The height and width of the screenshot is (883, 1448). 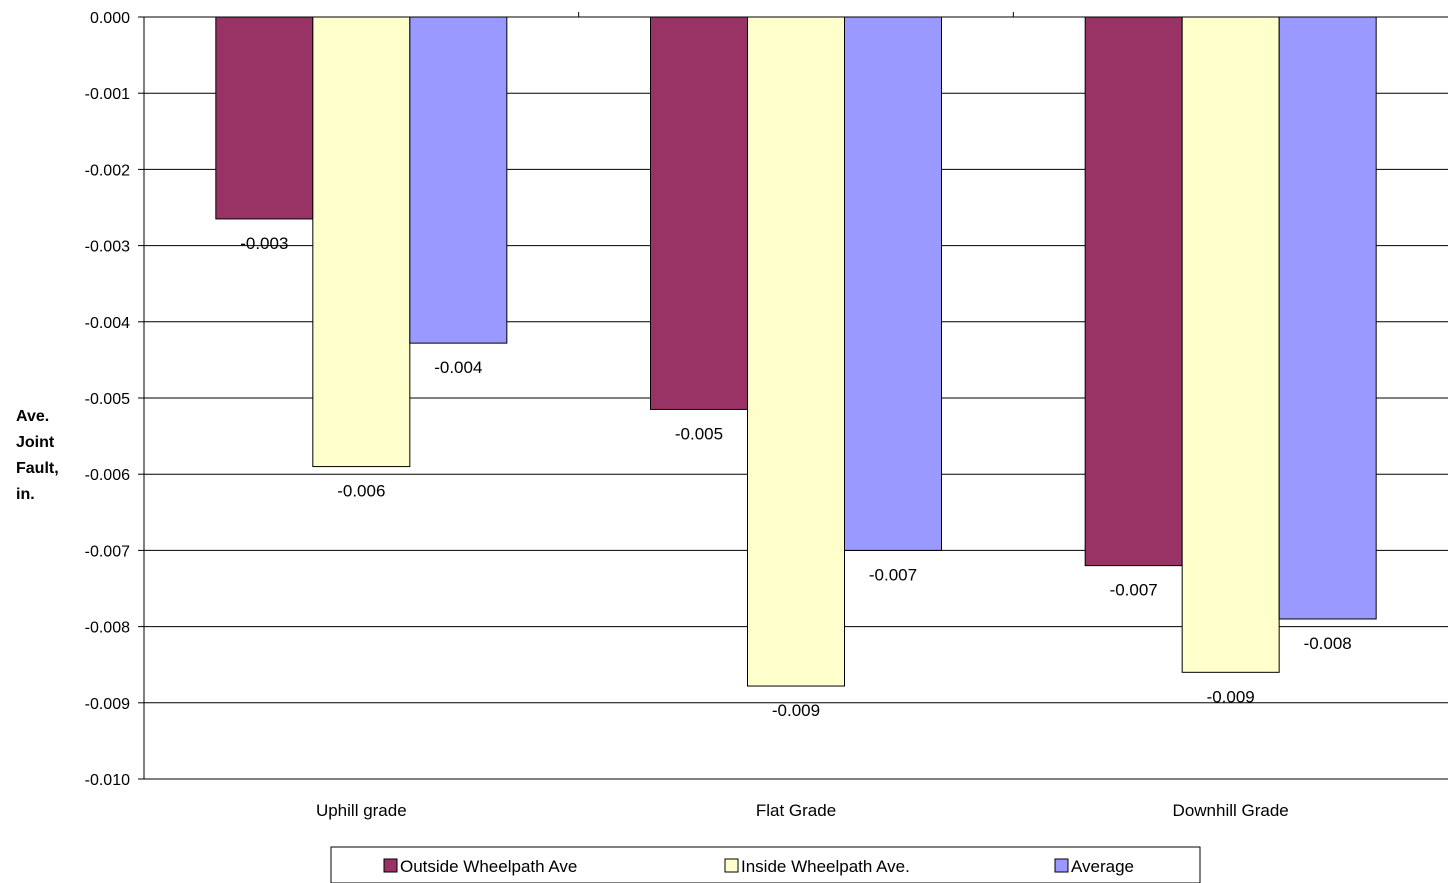 What do you see at coordinates (32, 416) in the screenshot?
I see `y-axis-label-line: Ave.` at bounding box center [32, 416].